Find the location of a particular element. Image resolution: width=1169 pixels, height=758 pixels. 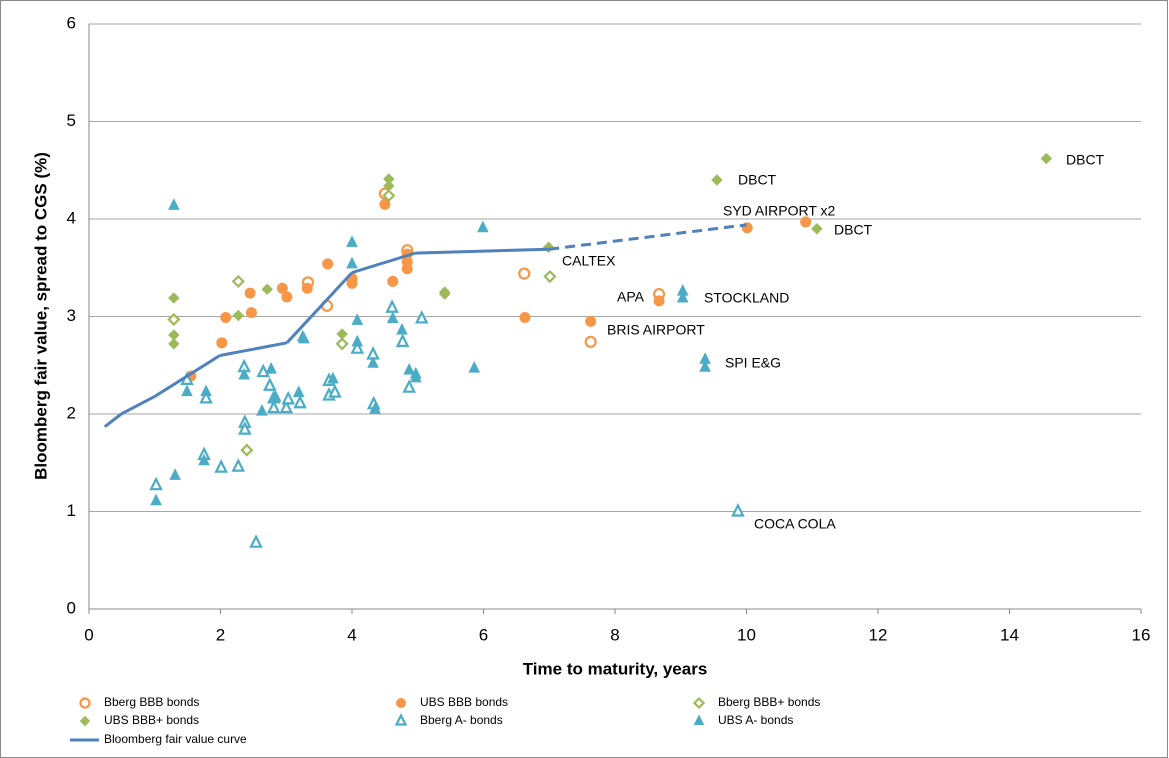

legend-label: Bberg BBB+ bonds is located at coordinates (769, 702).